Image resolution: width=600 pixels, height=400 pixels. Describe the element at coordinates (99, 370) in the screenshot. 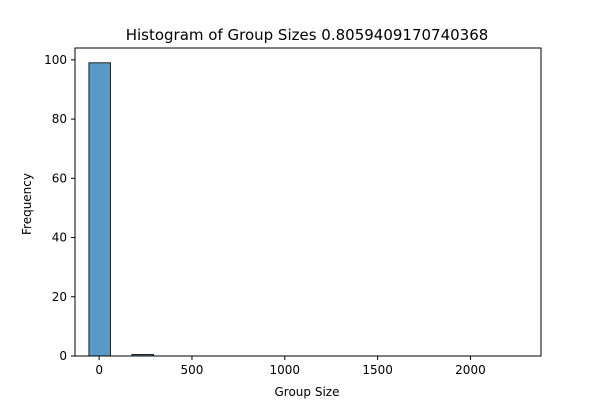

I see `x-tick-label: 0` at that location.